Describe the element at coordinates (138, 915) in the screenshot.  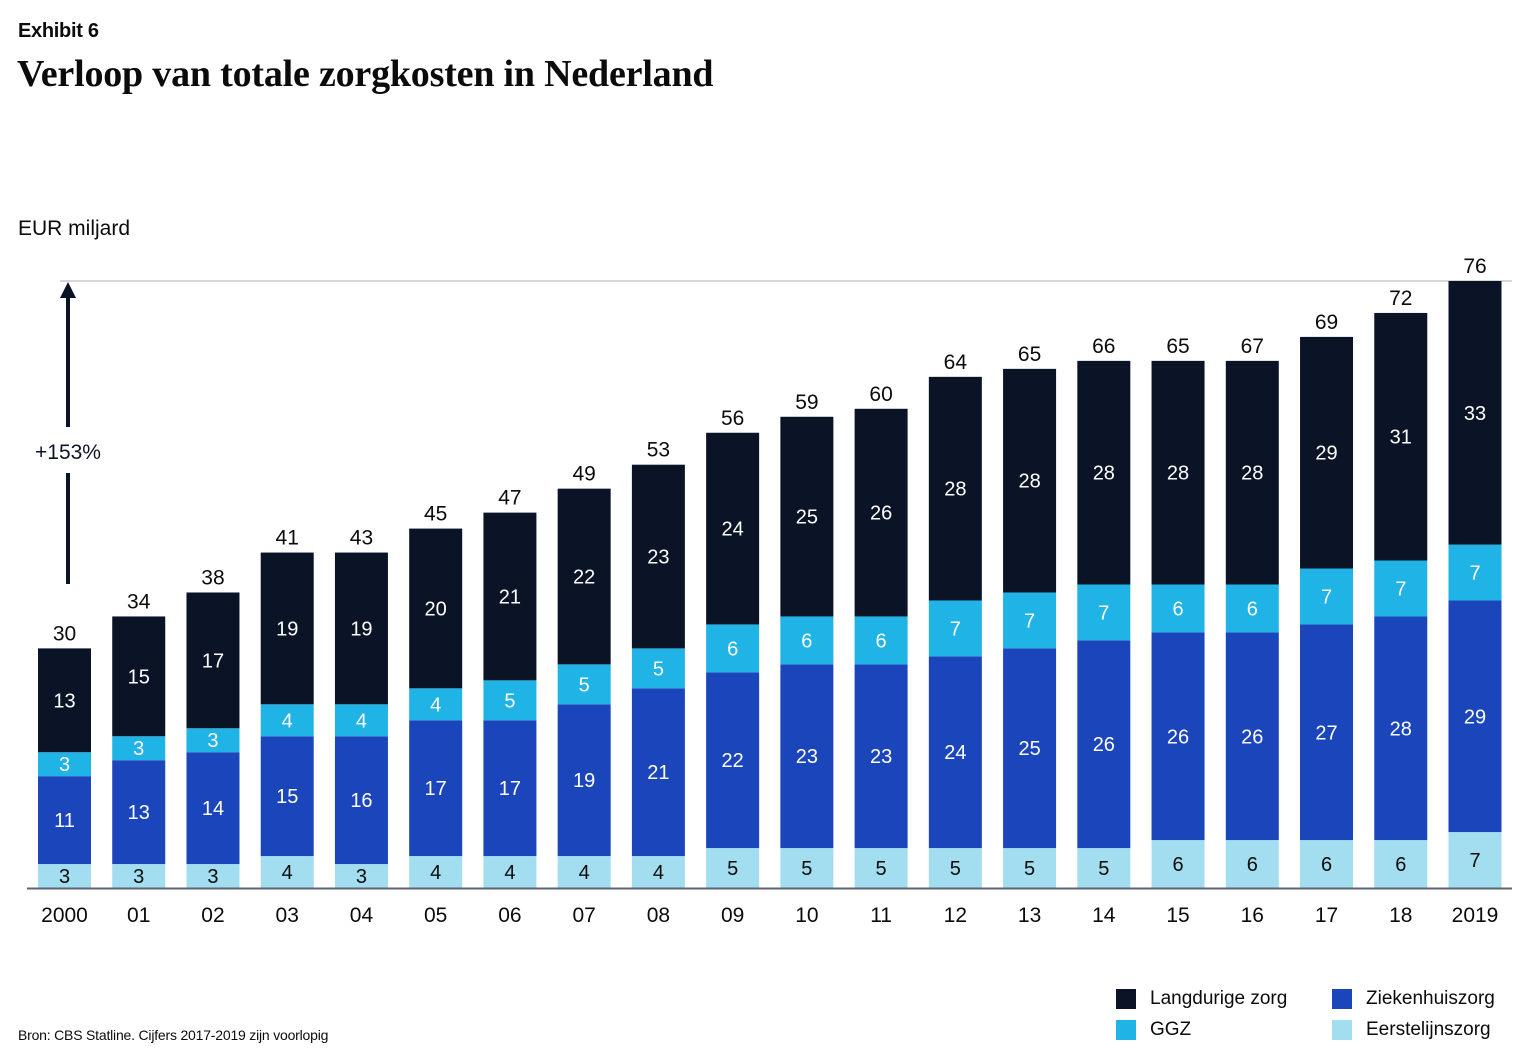
I see `x-tick-label: 01` at that location.